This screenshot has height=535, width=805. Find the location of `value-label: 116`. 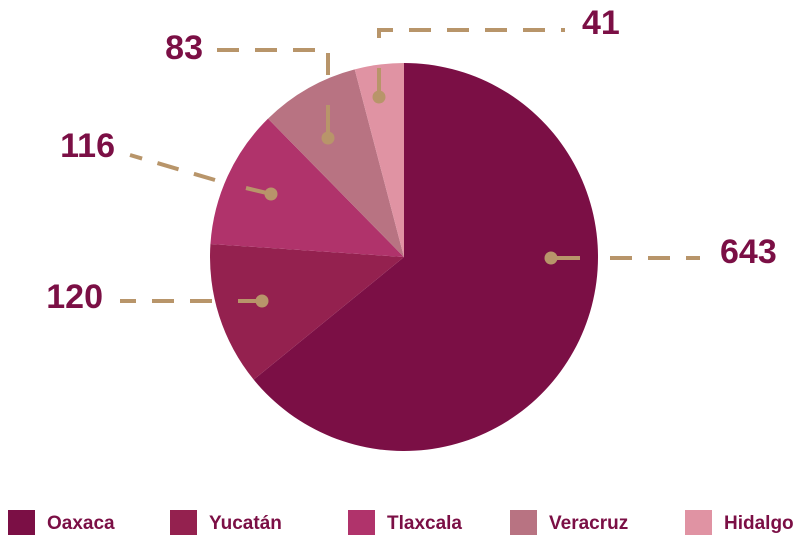

value-label: 116 is located at coordinates (87, 146).